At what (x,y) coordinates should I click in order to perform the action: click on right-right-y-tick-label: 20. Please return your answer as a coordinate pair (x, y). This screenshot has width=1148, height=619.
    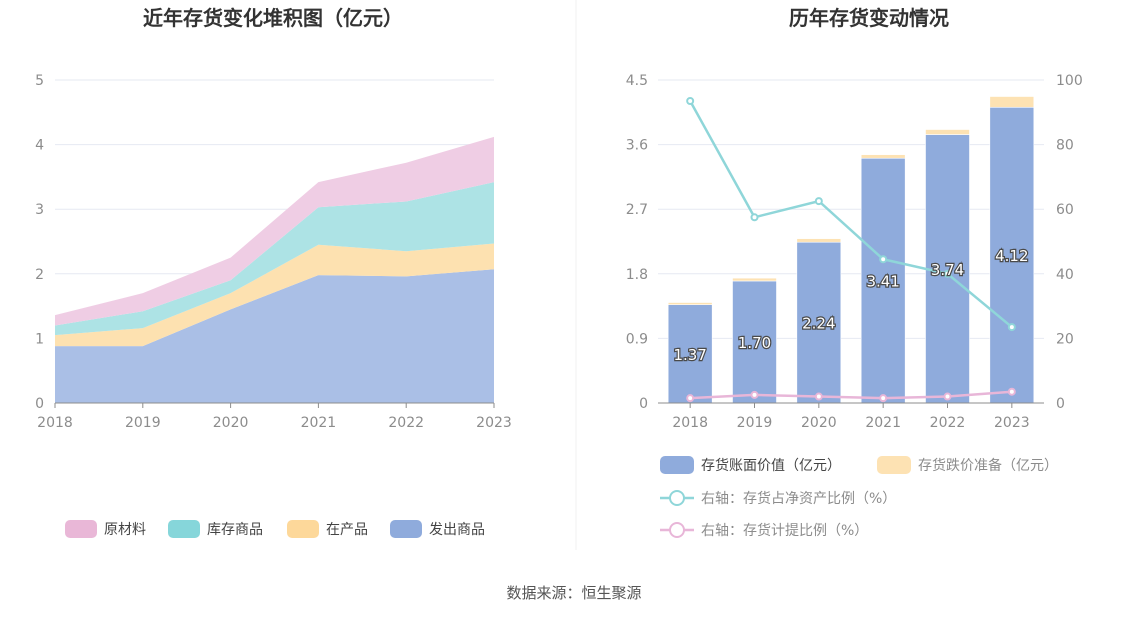
    Looking at the image, I should click on (1065, 339).